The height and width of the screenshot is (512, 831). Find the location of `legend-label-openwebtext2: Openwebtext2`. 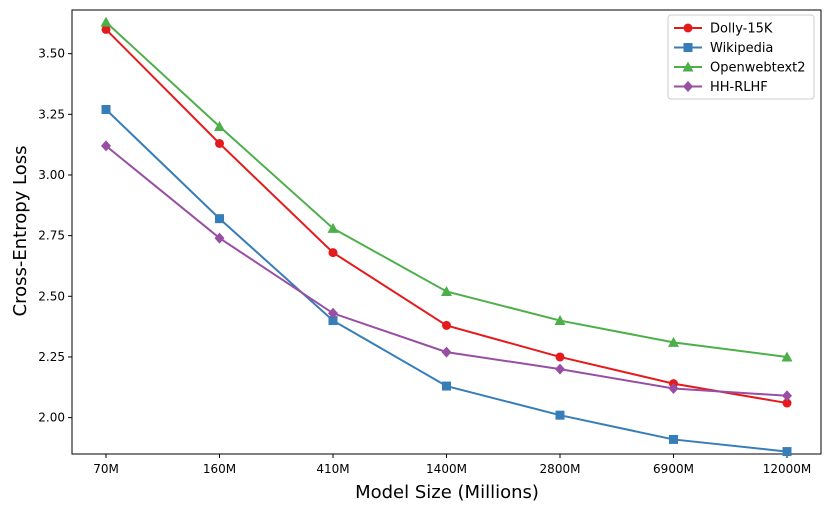

legend-label-openwebtext2: Openwebtext2 is located at coordinates (758, 68).